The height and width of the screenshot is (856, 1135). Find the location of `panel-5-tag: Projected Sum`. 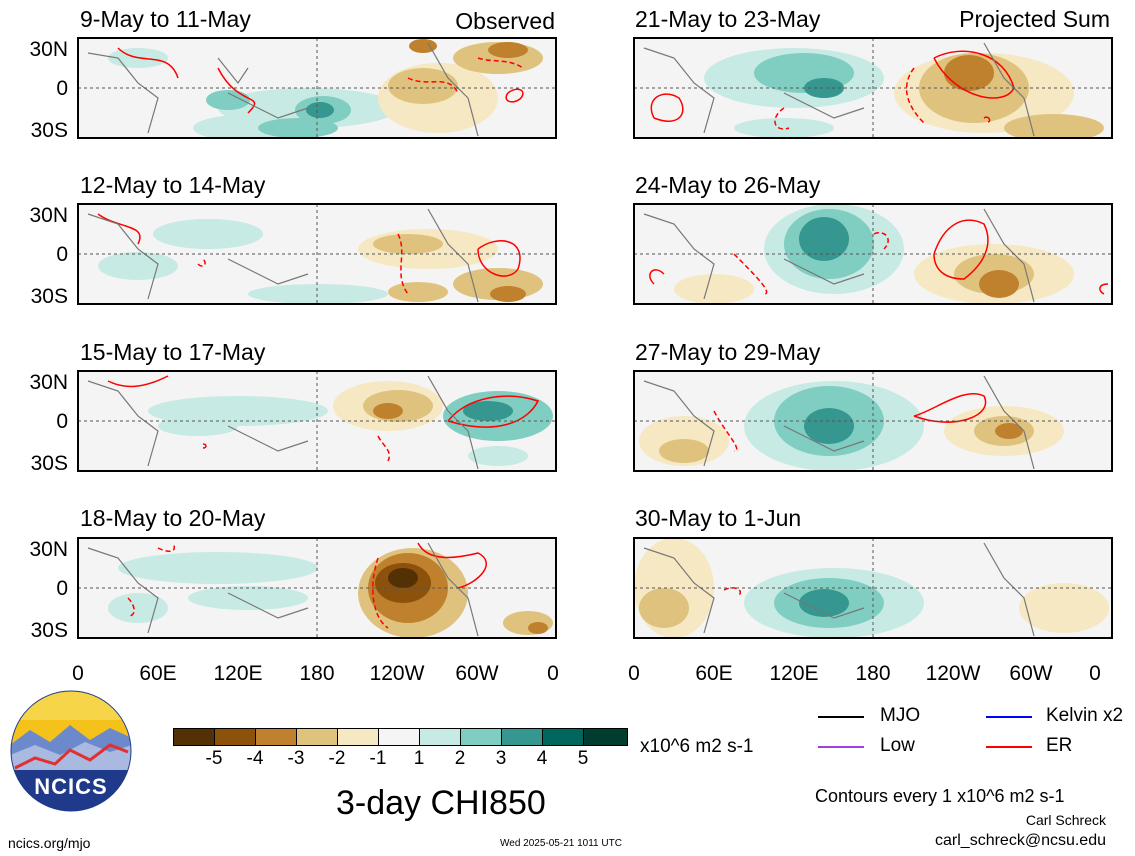

panel-5-tag: Projected Sum is located at coordinates (1034, 19).